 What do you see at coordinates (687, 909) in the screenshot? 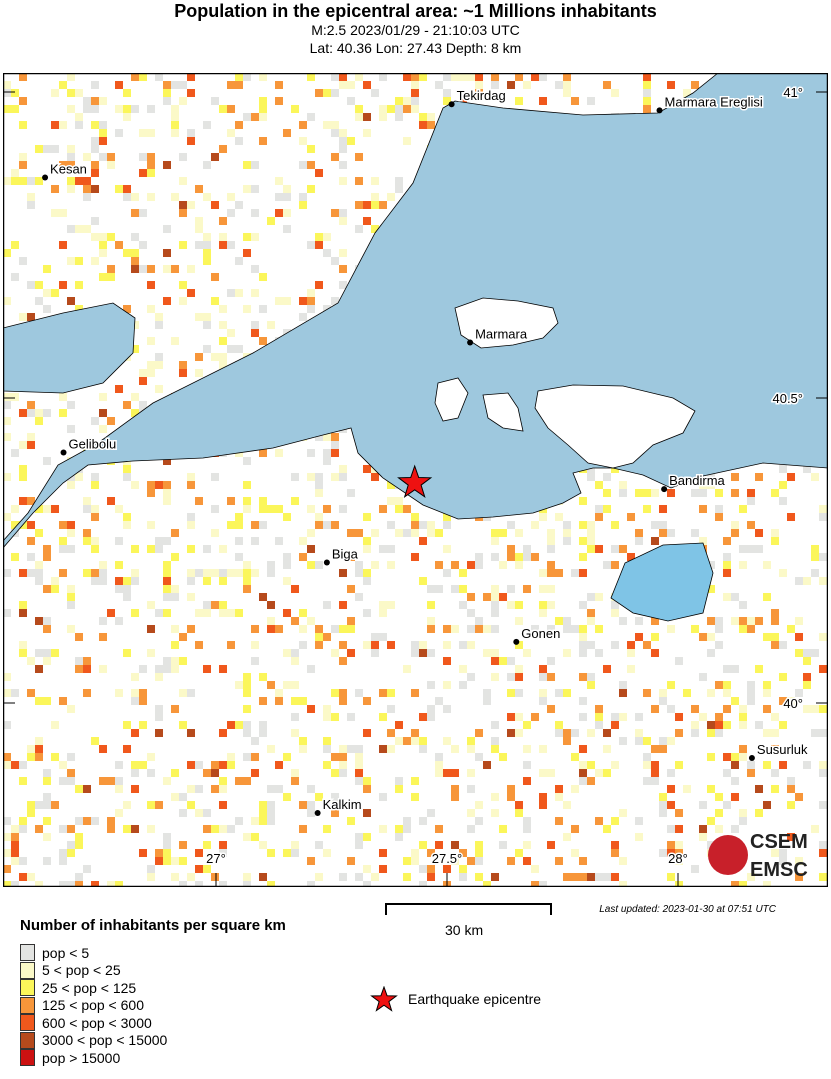
I see `last-updated: Last updated: 2023-01-30 at 07:51 UTC` at bounding box center [687, 909].